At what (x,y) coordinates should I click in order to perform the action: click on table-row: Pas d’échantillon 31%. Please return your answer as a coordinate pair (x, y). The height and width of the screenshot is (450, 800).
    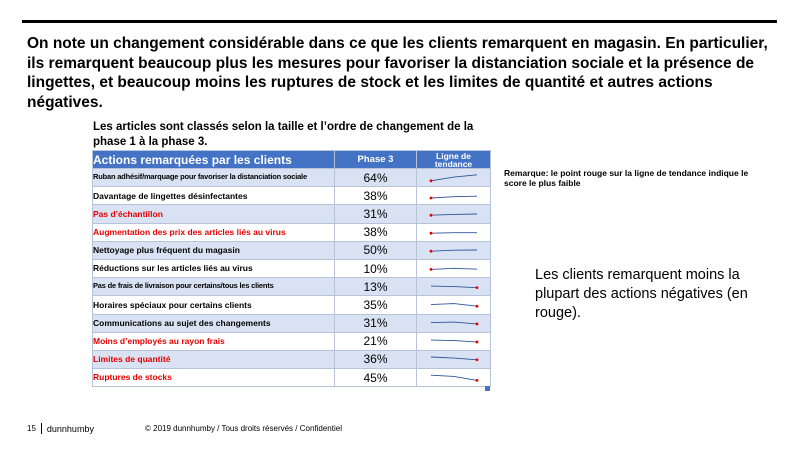
    Looking at the image, I should click on (291, 214).